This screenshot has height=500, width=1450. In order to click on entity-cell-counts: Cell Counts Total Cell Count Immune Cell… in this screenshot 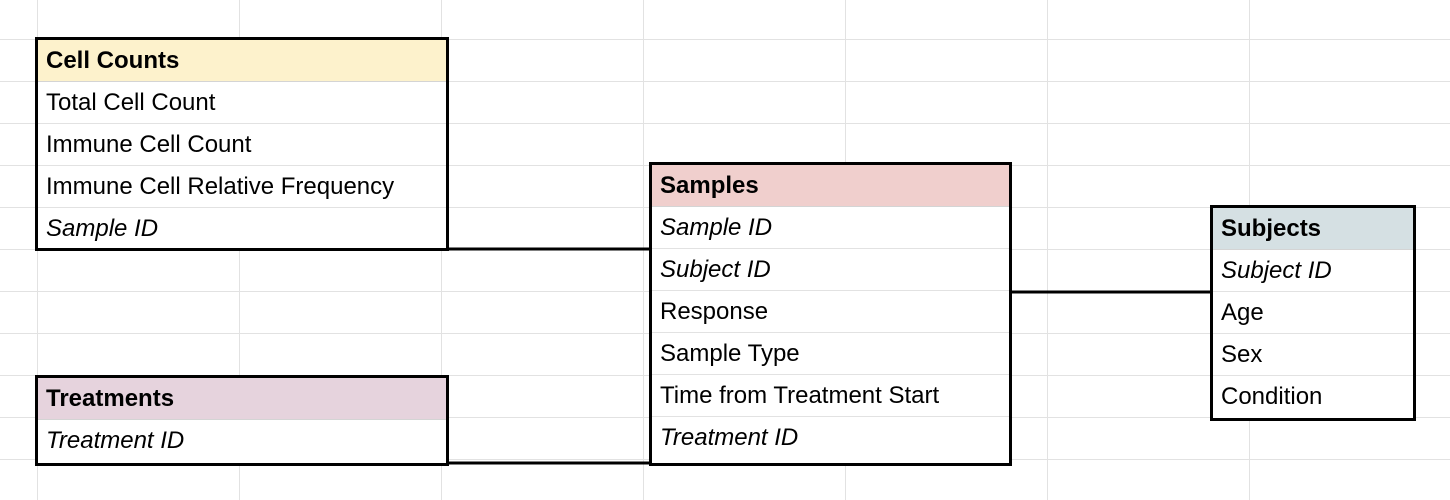, I will do `click(242, 144)`.